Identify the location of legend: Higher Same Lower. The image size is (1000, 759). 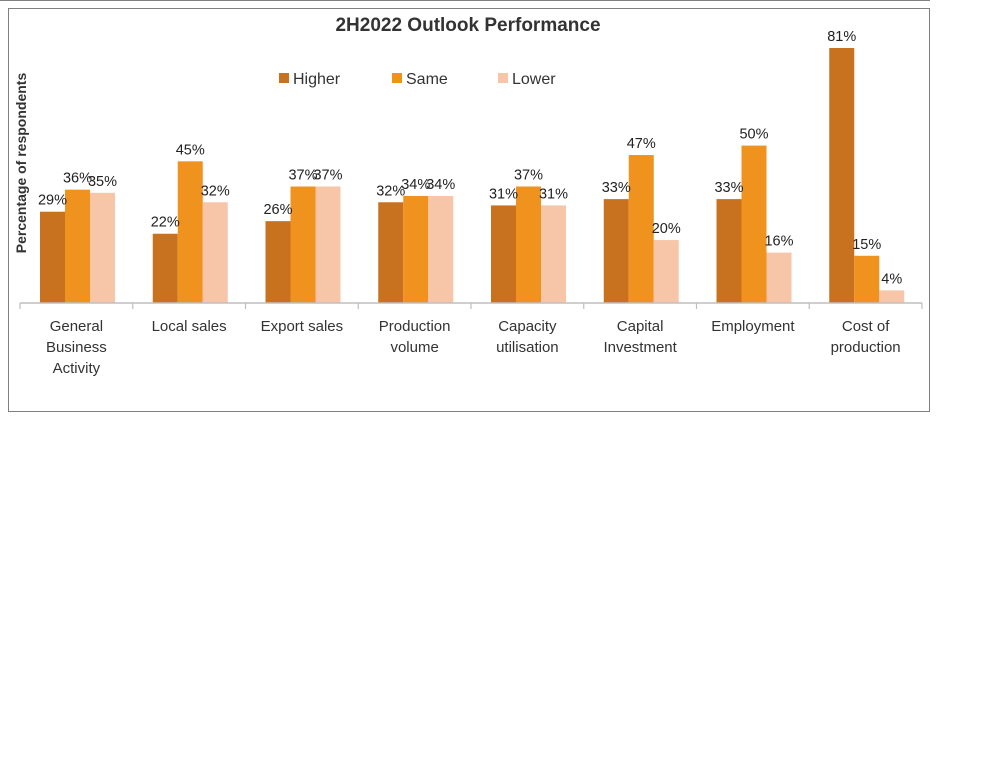
(417, 79).